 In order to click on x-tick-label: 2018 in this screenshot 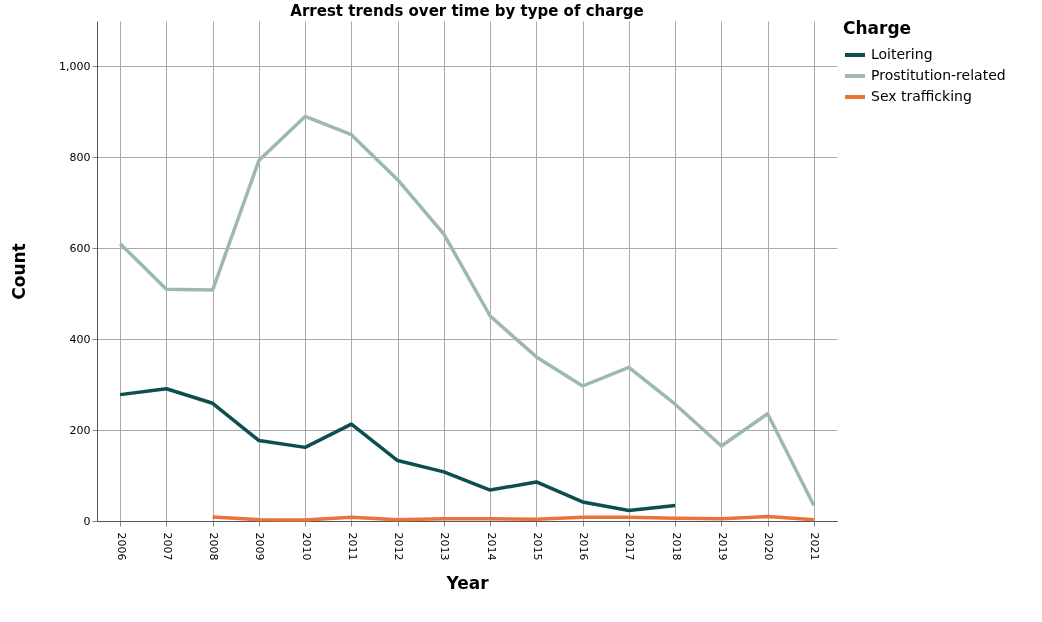, I will do `click(676, 546)`.